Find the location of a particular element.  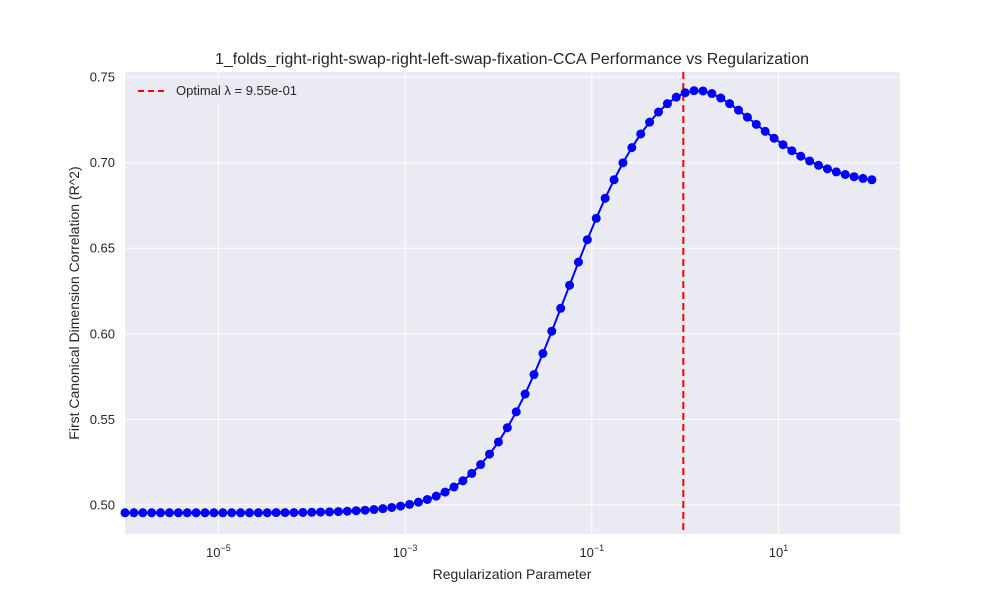

y-tick-label: 0.55 is located at coordinates (102, 419).